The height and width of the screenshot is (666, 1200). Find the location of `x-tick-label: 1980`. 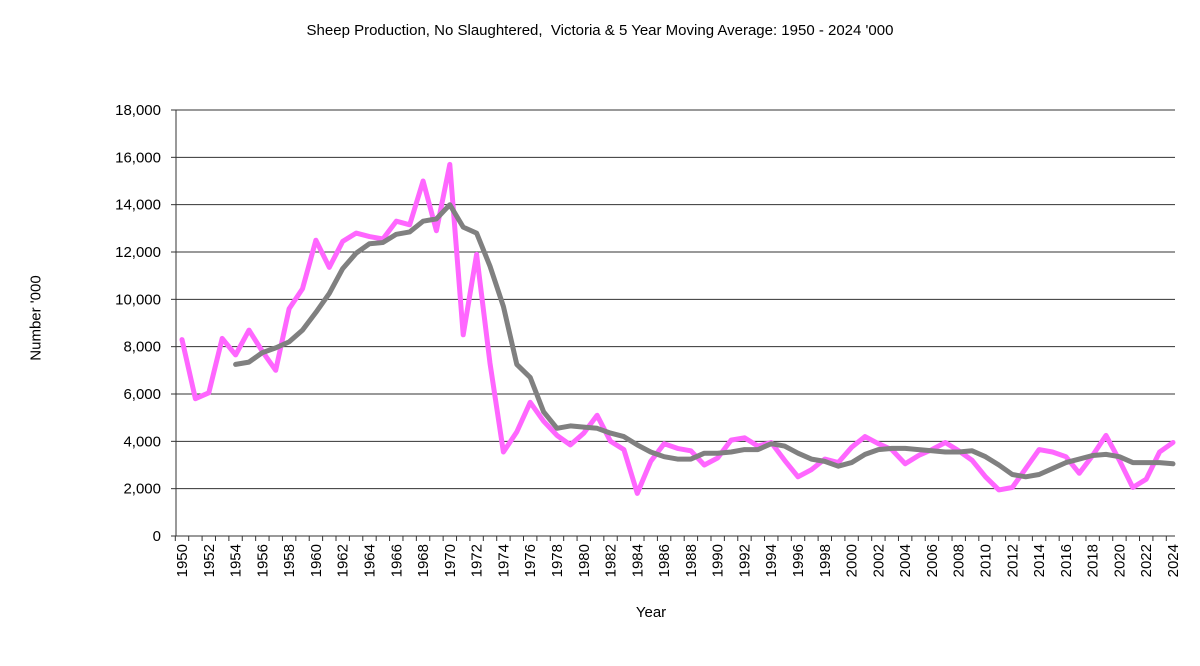

x-tick-label: 1980 is located at coordinates (584, 560).